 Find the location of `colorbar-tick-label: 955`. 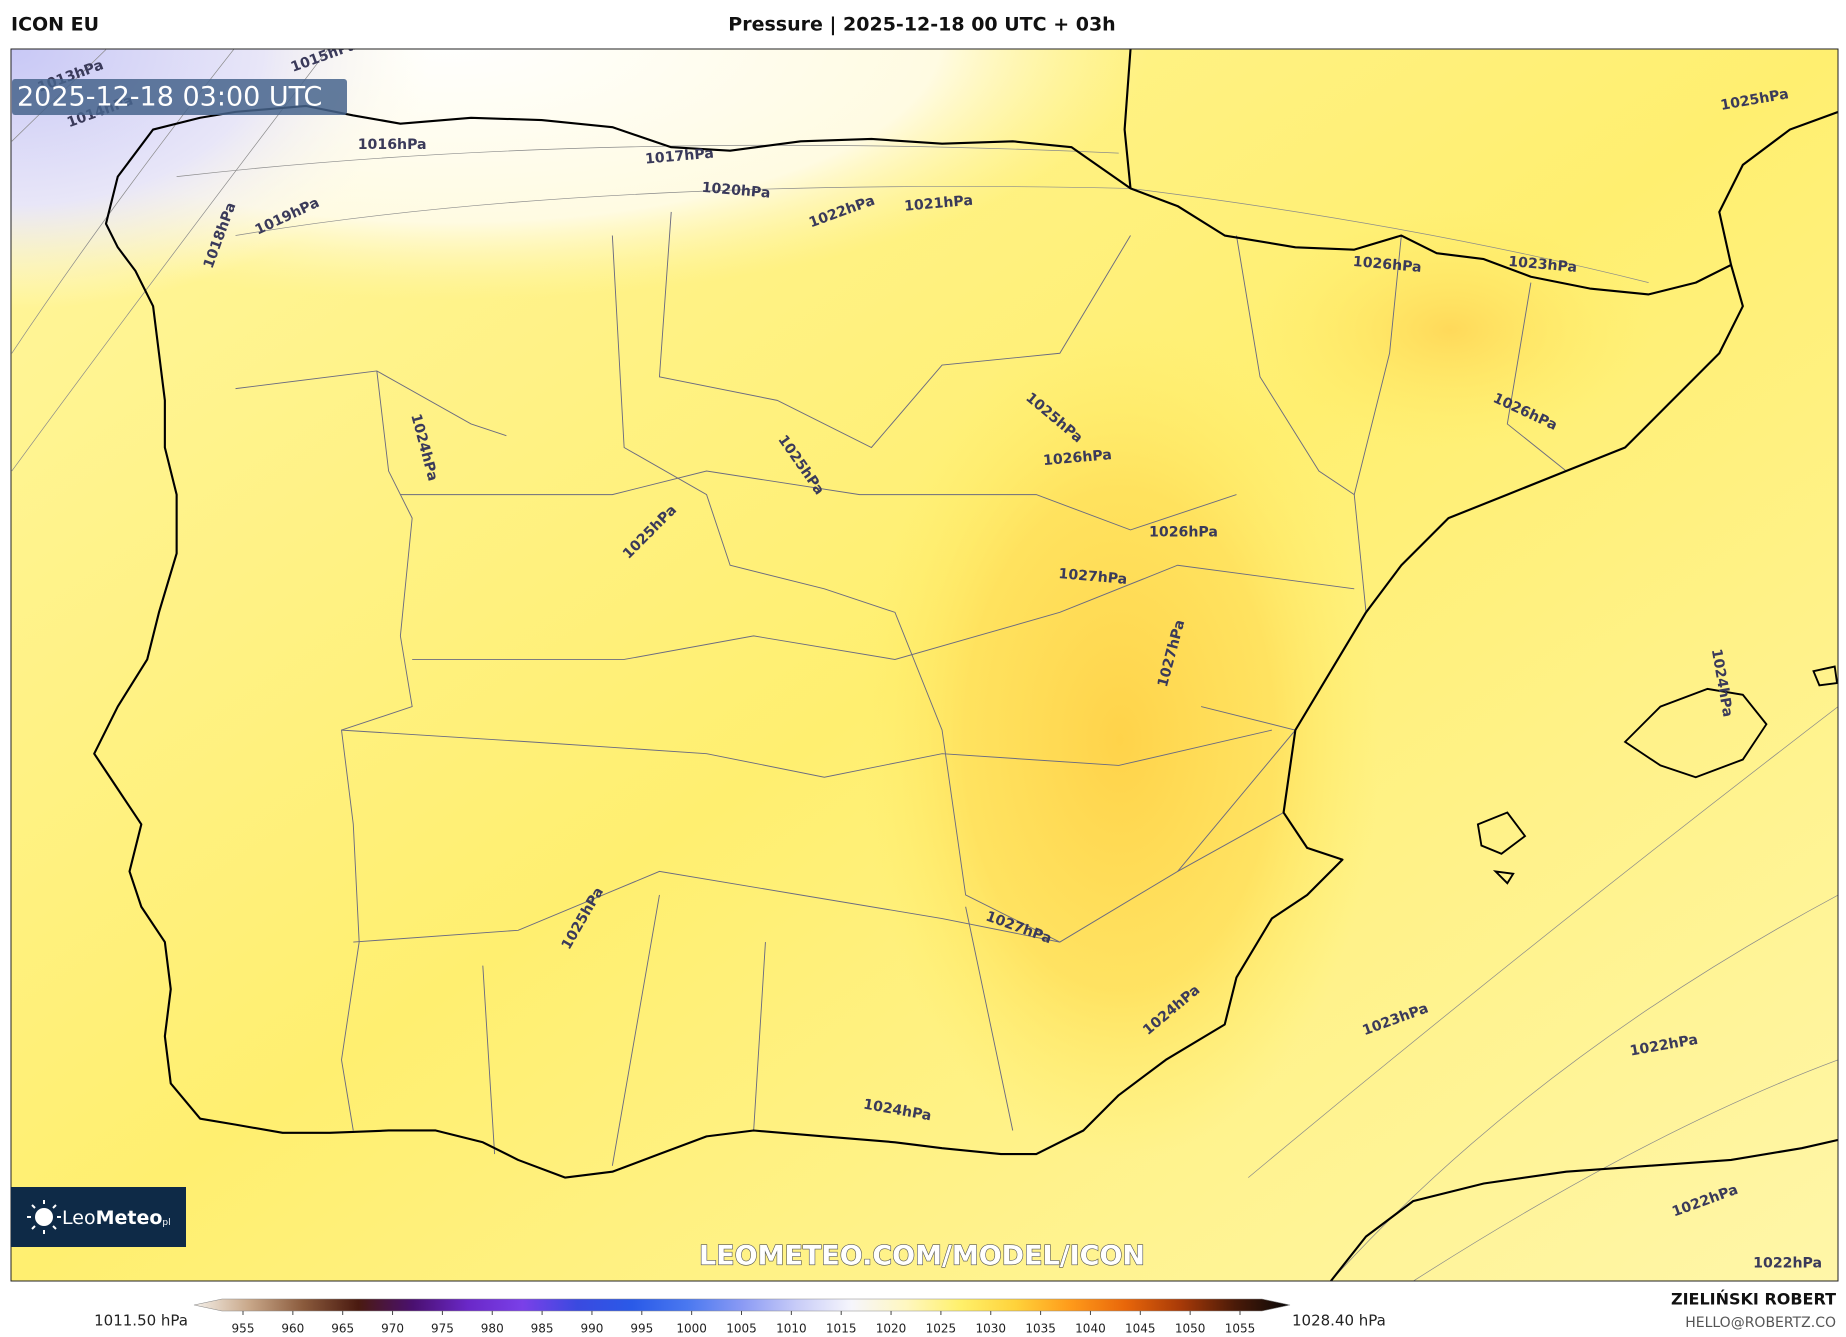

colorbar-tick-label: 955 is located at coordinates (243, 1329).